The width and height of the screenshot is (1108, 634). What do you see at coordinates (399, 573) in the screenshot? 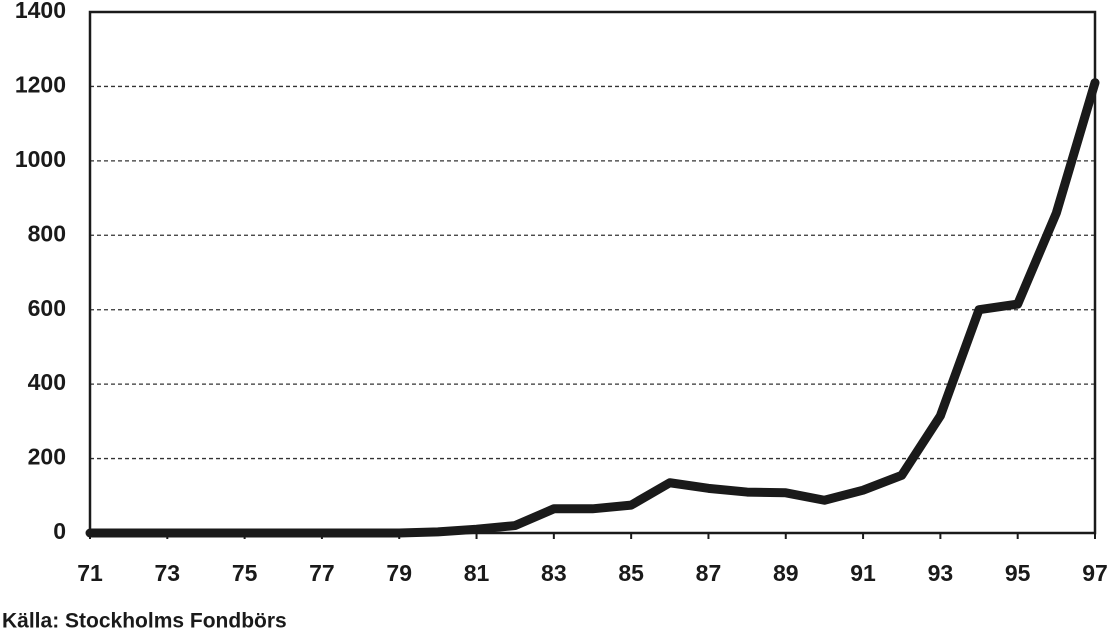
I see `x-tick-label: 79` at bounding box center [399, 573].